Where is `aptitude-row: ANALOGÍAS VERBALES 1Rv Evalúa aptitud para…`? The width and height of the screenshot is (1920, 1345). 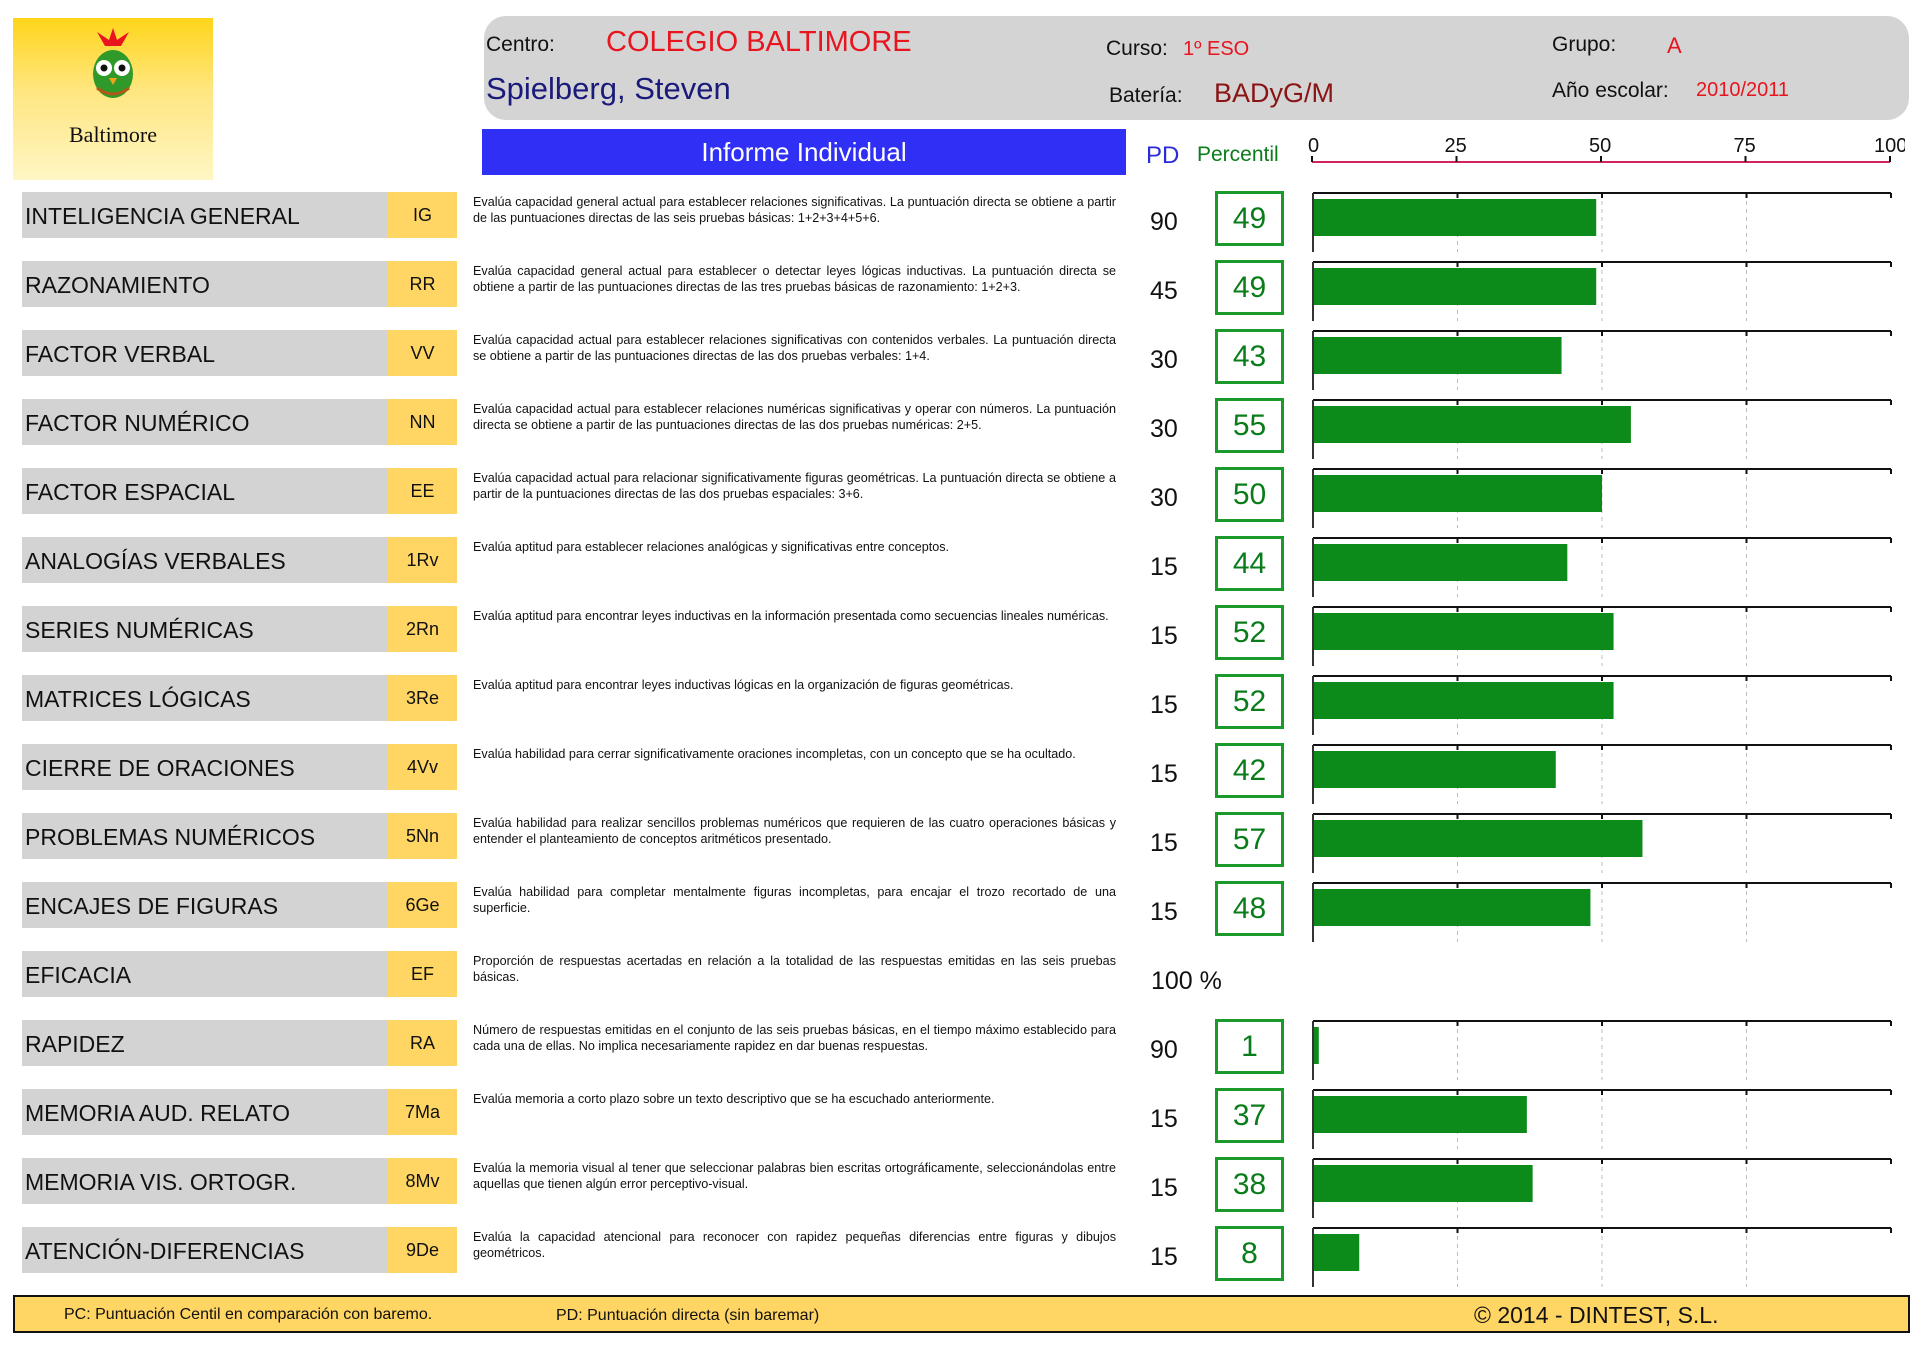
aptitude-row: ANALOGÍAS VERBALES 1Rv Evalúa aptitud para… is located at coordinates (960, 567).